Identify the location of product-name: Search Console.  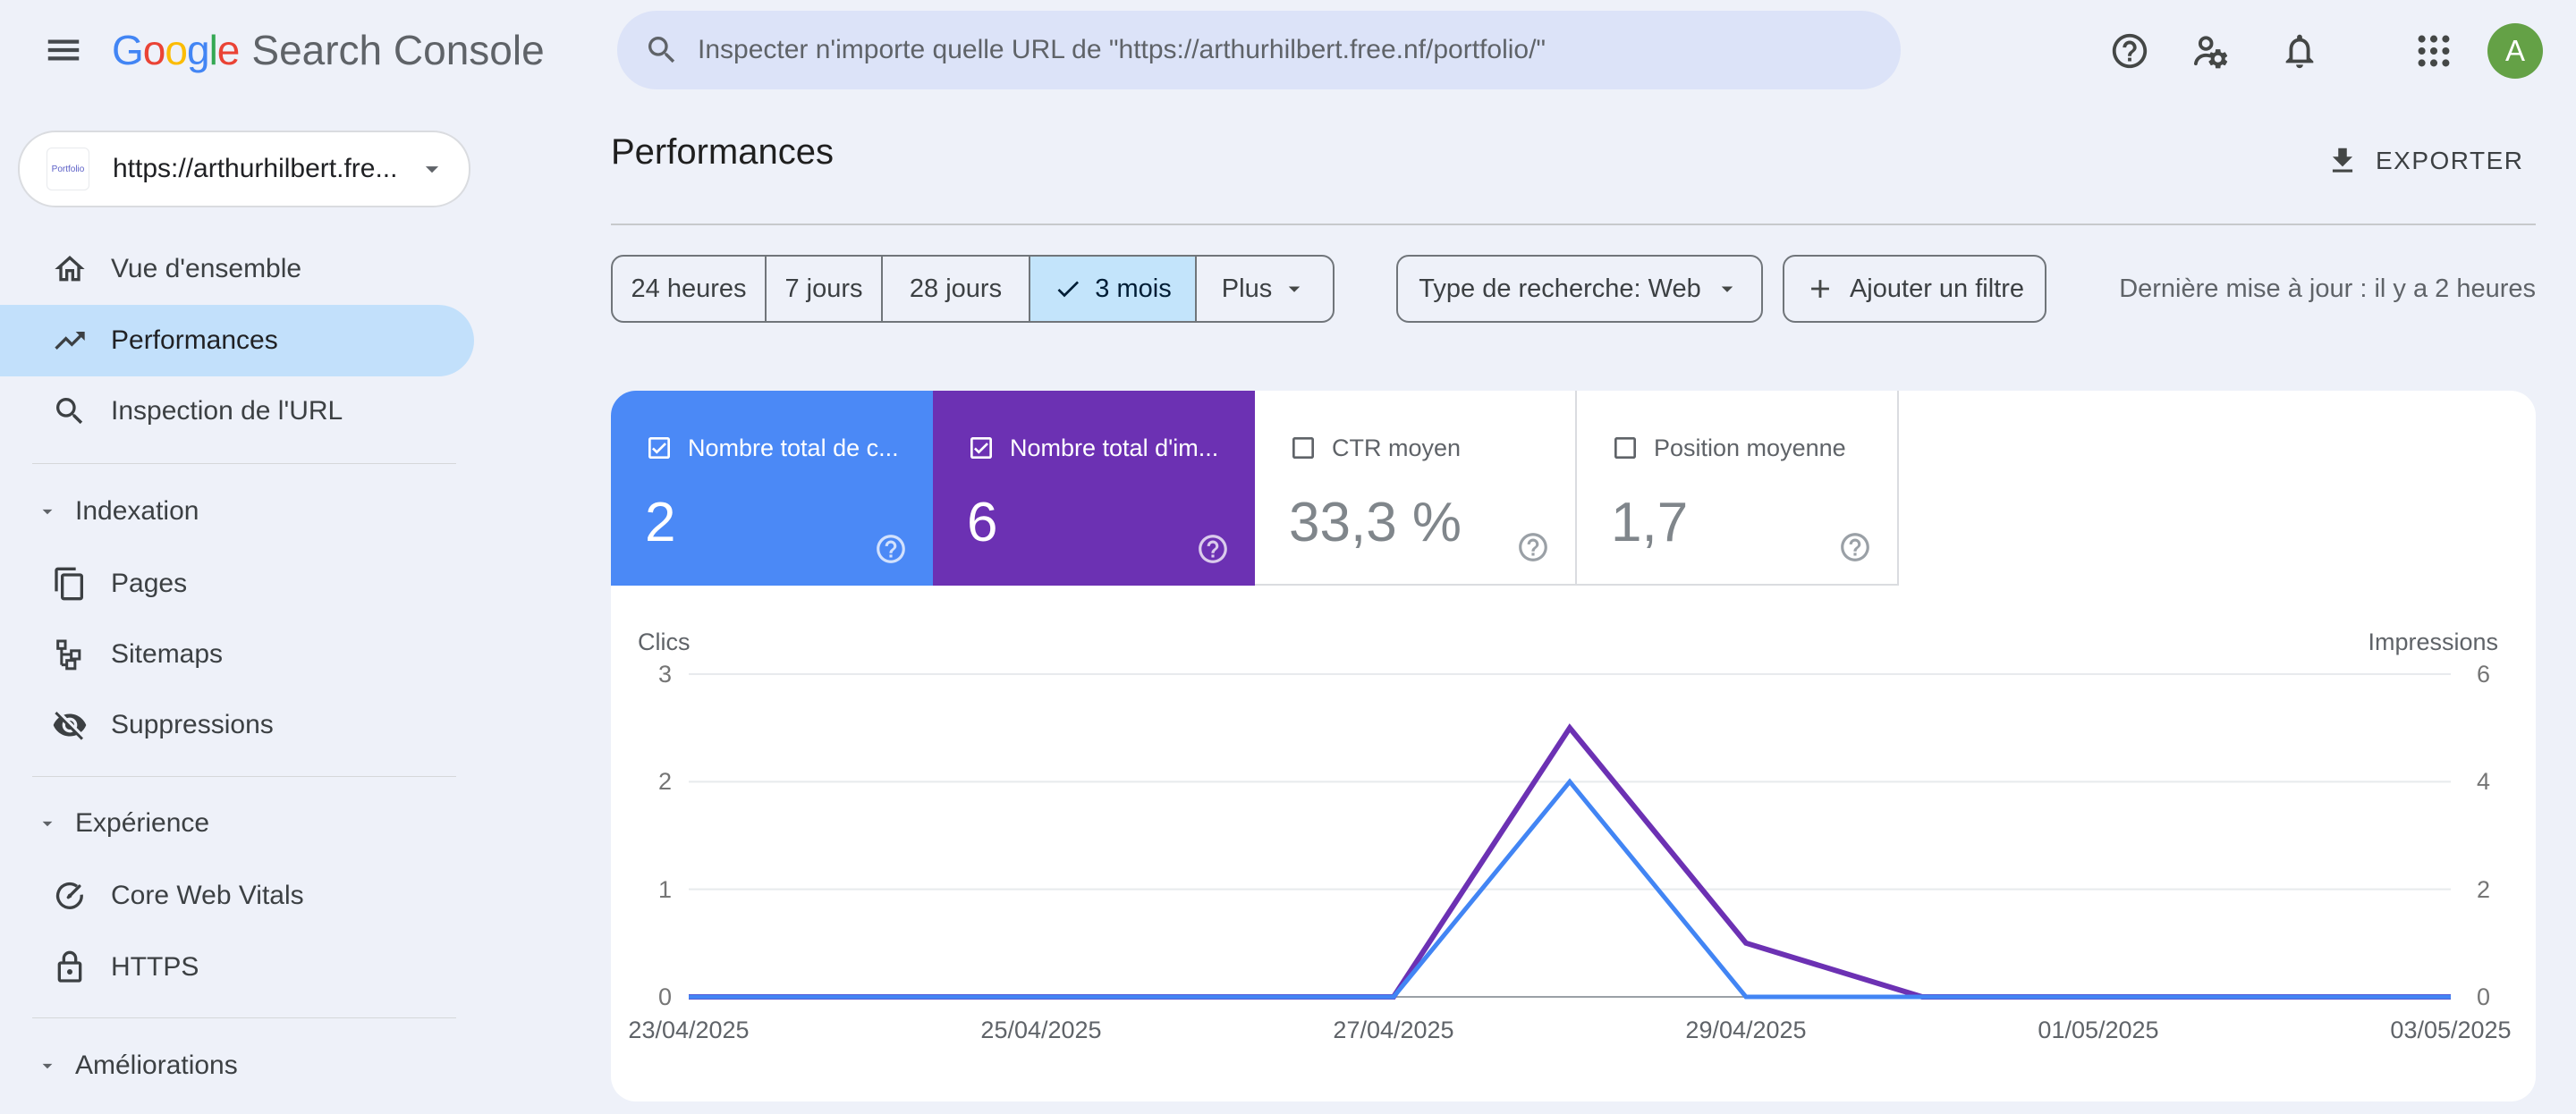
(398, 50).